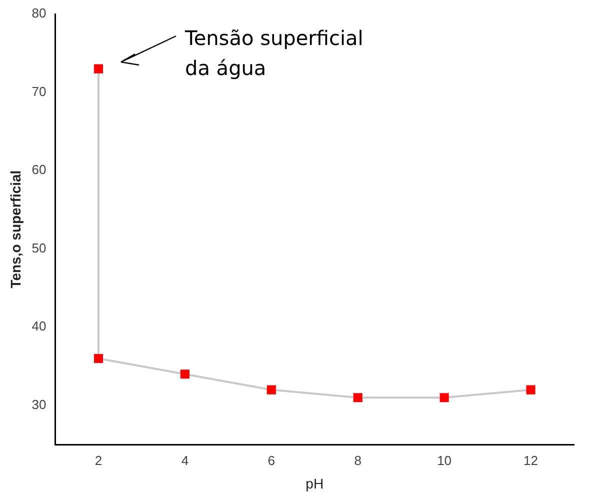 Image resolution: width=614 pixels, height=499 pixels. Describe the element at coordinates (358, 460) in the screenshot. I see `x-tick-label: 8` at that location.